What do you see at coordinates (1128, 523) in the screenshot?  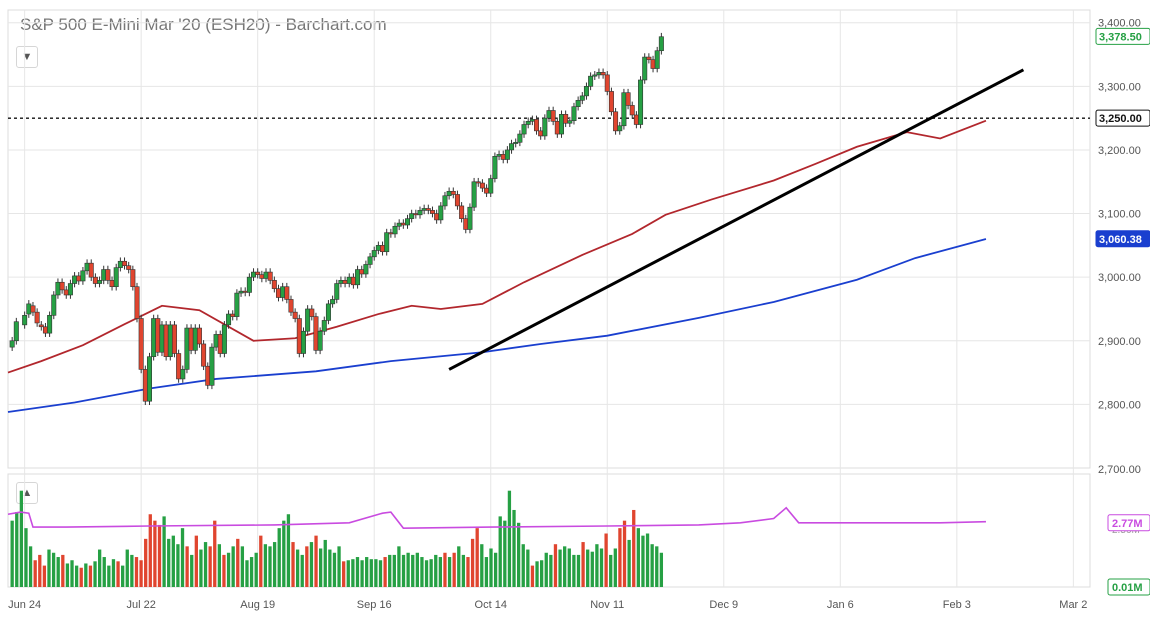 I see `volume-average-badge-box` at bounding box center [1128, 523].